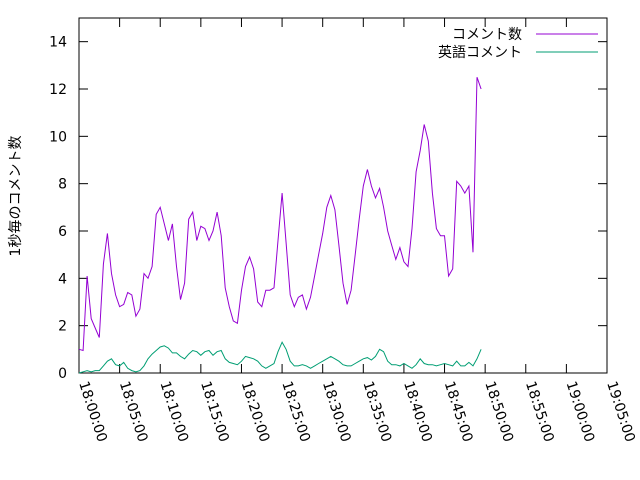 The width and height of the screenshot is (640, 480). I want to click on x-tick-label: 18:05:00, so click(133, 411).